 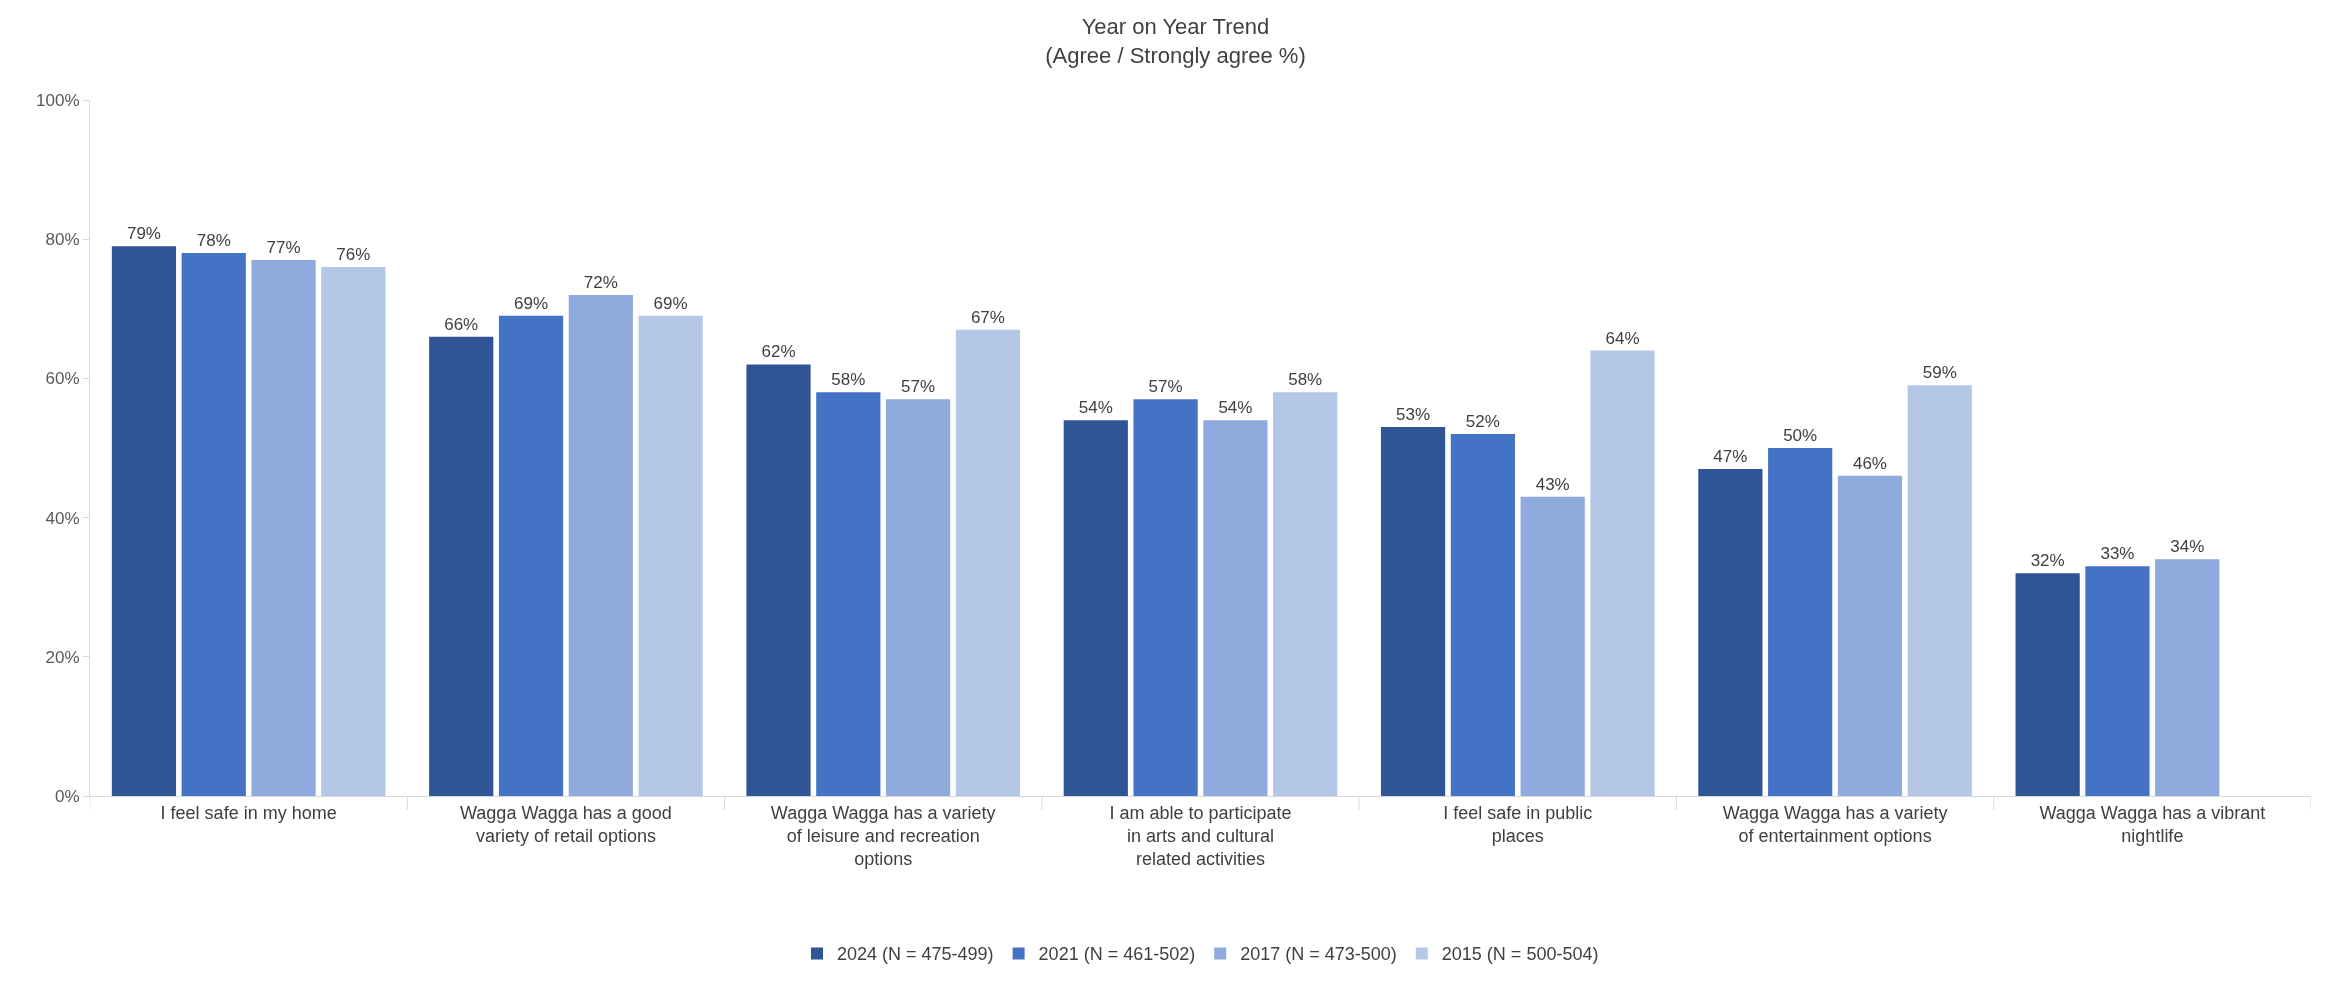 What do you see at coordinates (248, 812) in the screenshot?
I see `x-tick-label: I feel safe in my home` at bounding box center [248, 812].